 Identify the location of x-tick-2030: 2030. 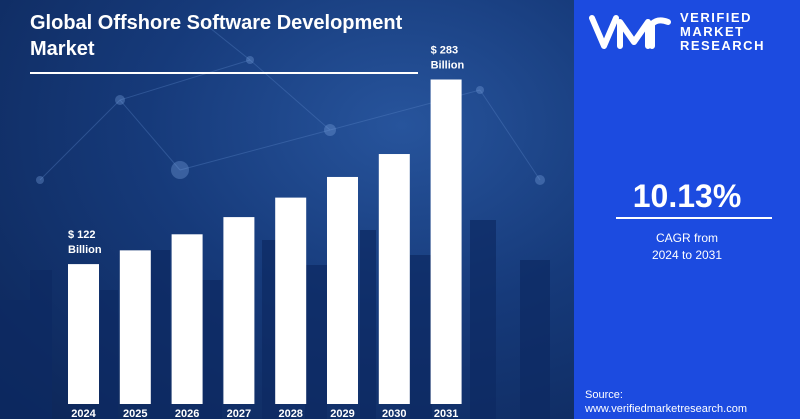
(394, 413).